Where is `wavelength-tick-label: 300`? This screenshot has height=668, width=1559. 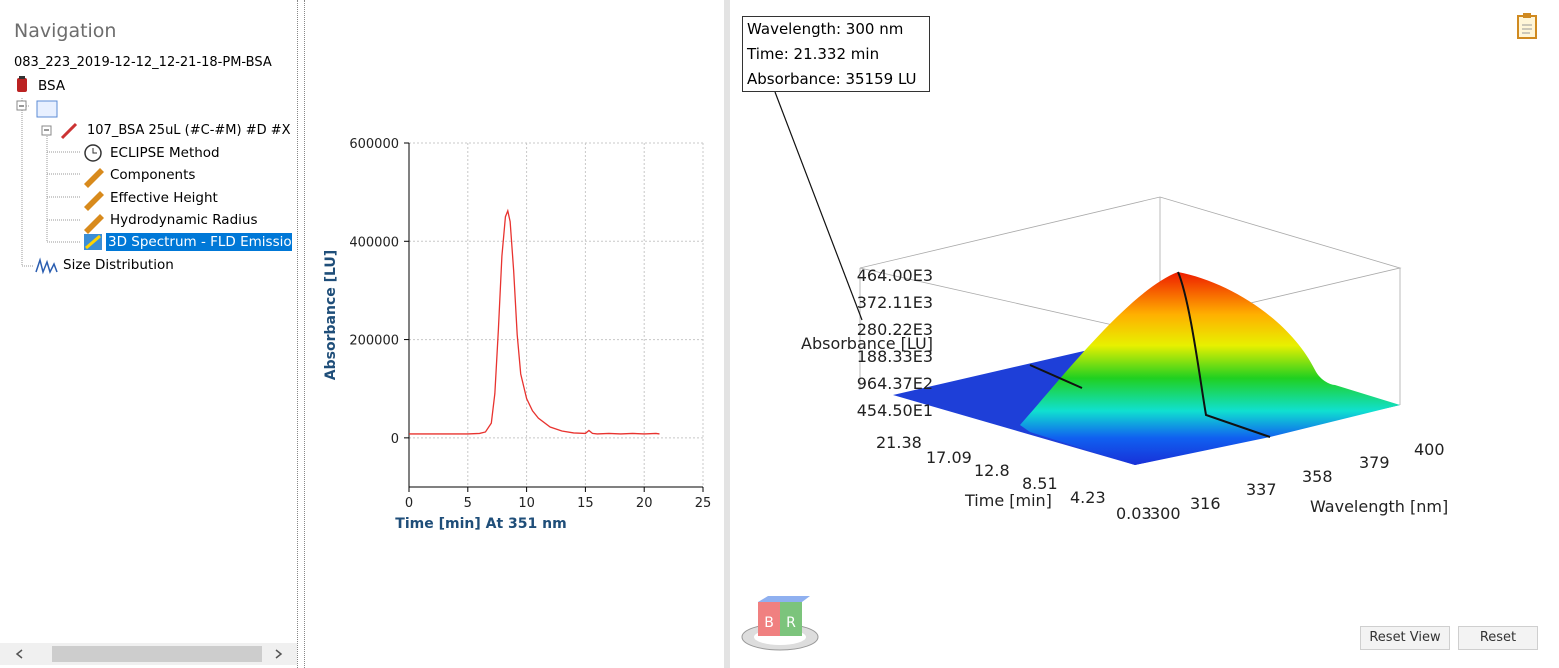
wavelength-tick-label: 300 is located at coordinates (1165, 513).